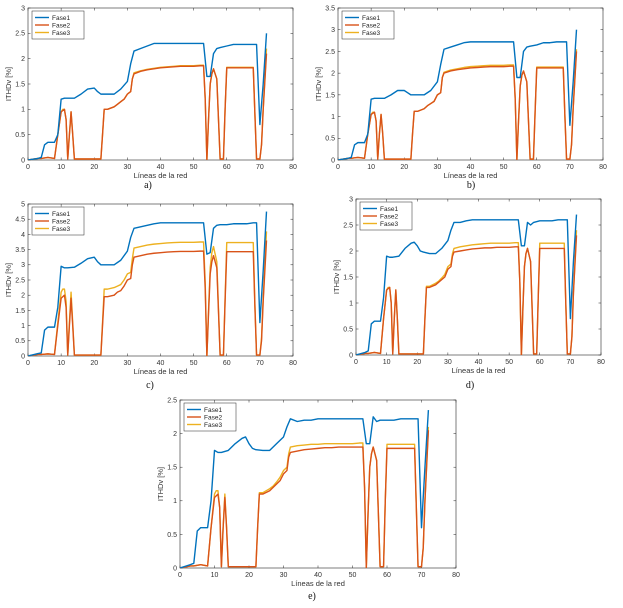  What do you see at coordinates (23, 235) in the screenshot?
I see `y-tick-label: 4` at bounding box center [23, 235].